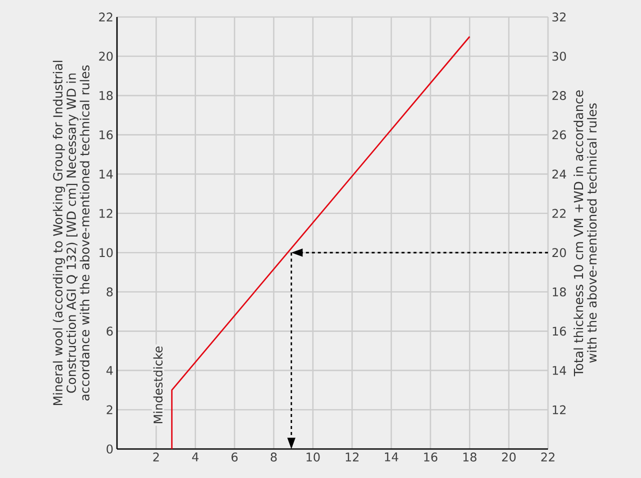 The height and width of the screenshot is (478, 641). What do you see at coordinates (106, 253) in the screenshot?
I see `y-tick-label: 10` at bounding box center [106, 253].